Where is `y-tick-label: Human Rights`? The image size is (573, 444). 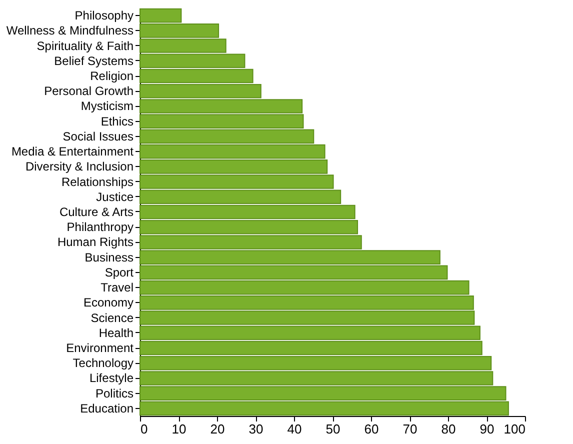 y-tick-label: Human Rights is located at coordinates (95, 242).